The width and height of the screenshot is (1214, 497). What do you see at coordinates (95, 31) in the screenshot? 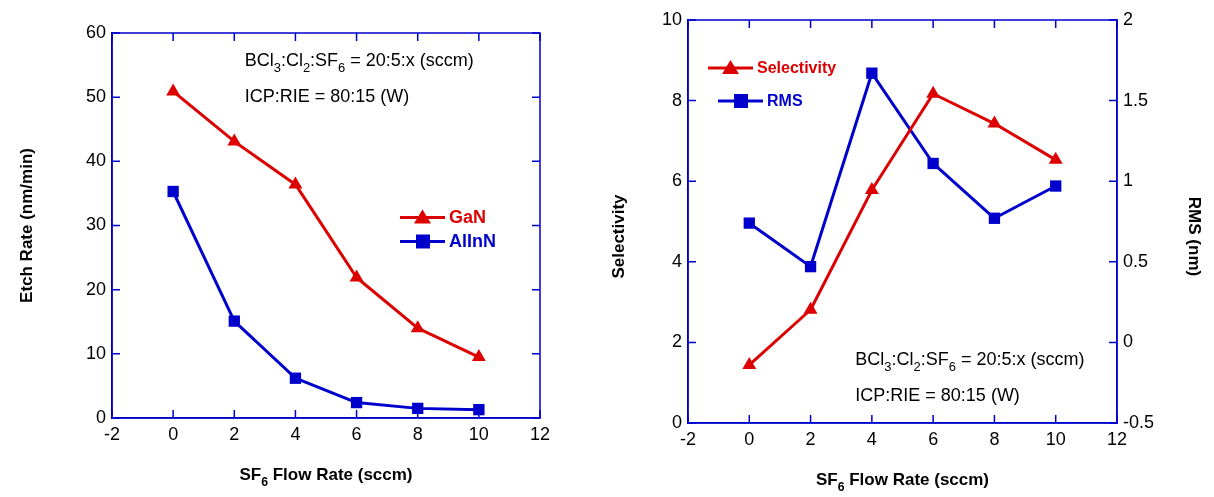
I see `y-tick-label: 60` at bounding box center [95, 31].